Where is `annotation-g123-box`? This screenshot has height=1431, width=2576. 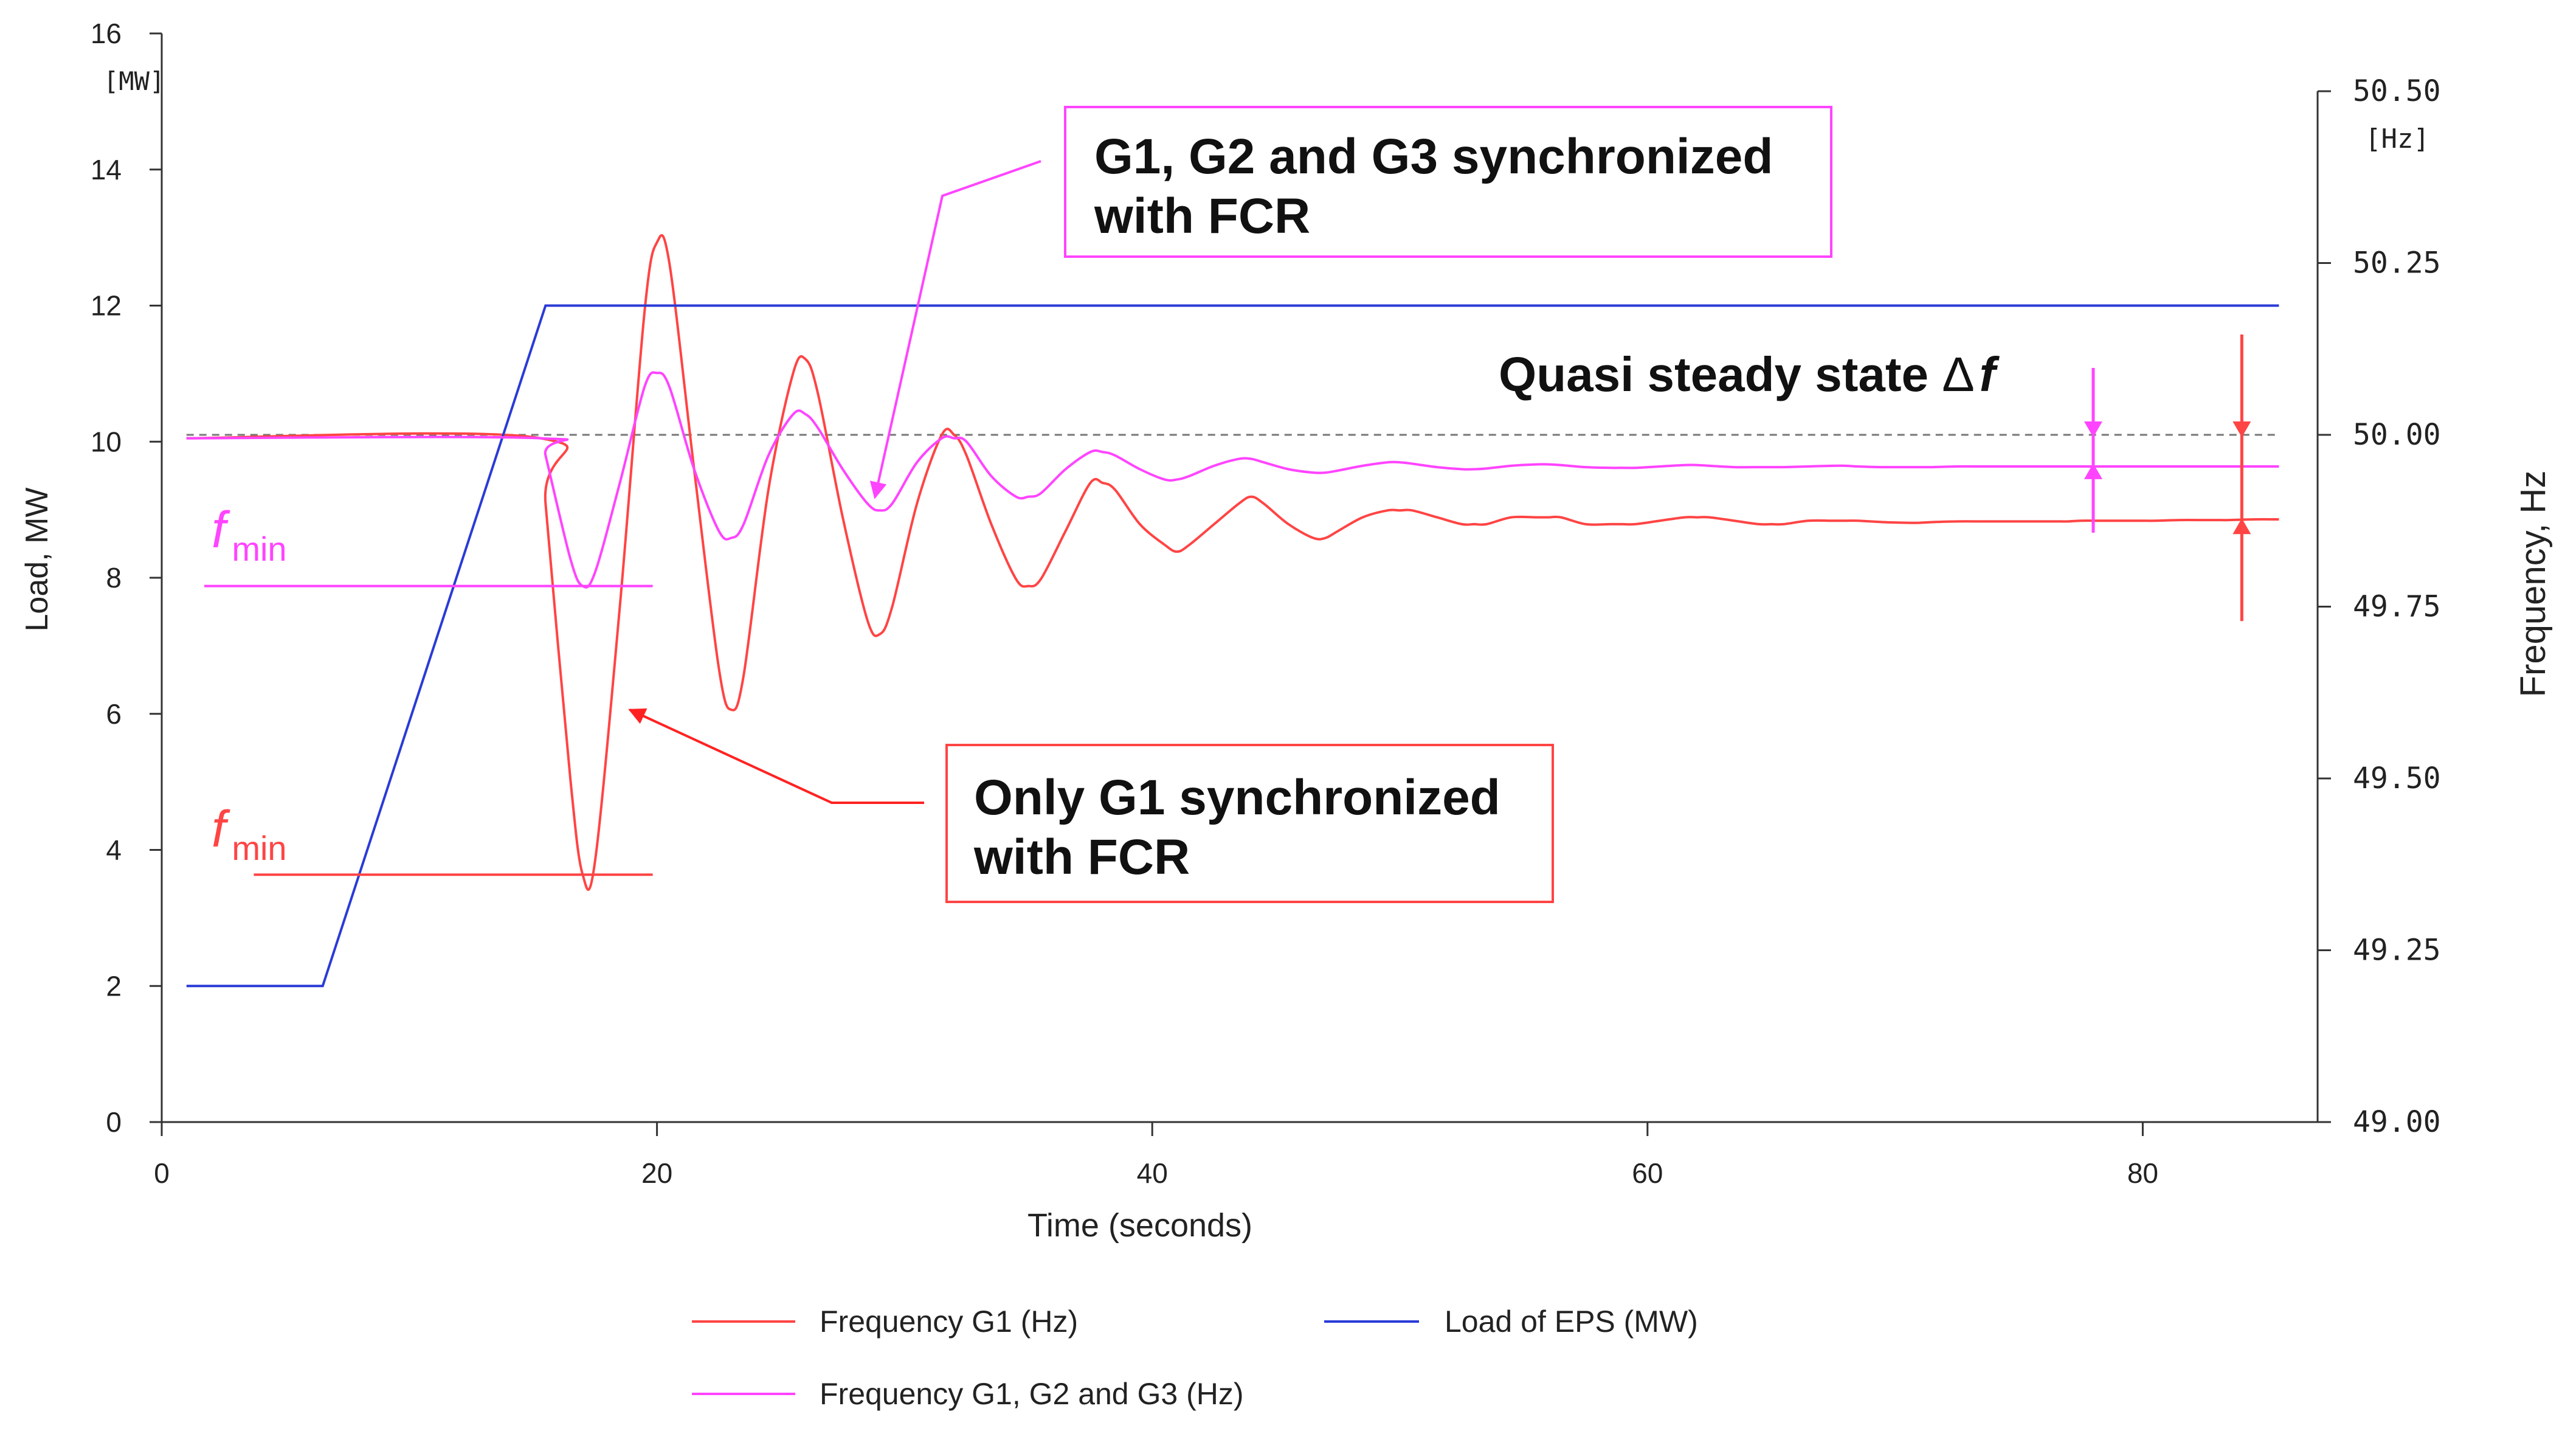
annotation-g123-box is located at coordinates (1448, 182).